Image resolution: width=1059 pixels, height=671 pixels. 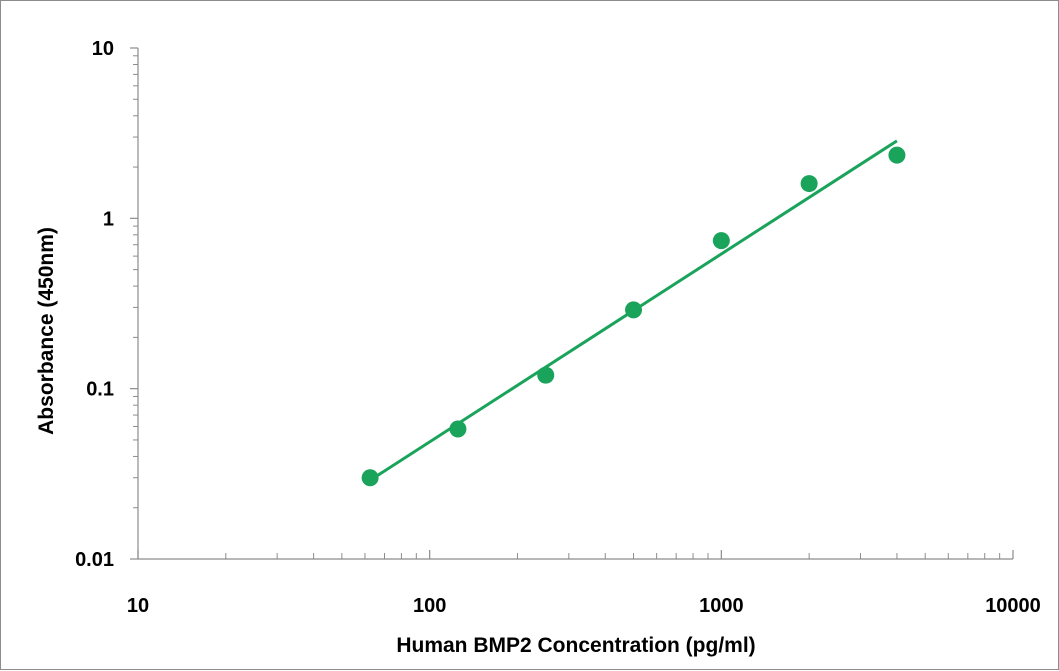 I want to click on y-tick-label: 10, so click(x=103, y=49).